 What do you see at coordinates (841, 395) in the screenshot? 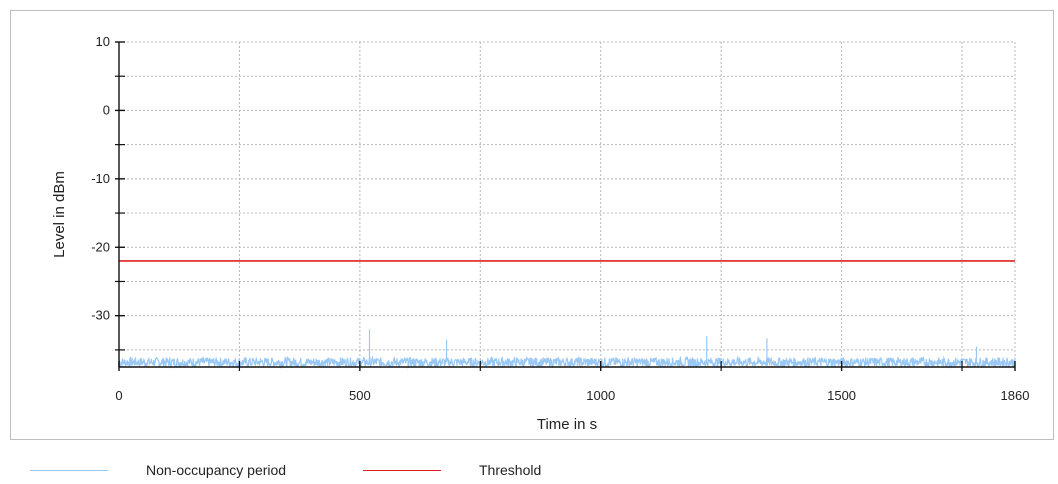
I see `x-tick-label: 1500` at bounding box center [841, 395].